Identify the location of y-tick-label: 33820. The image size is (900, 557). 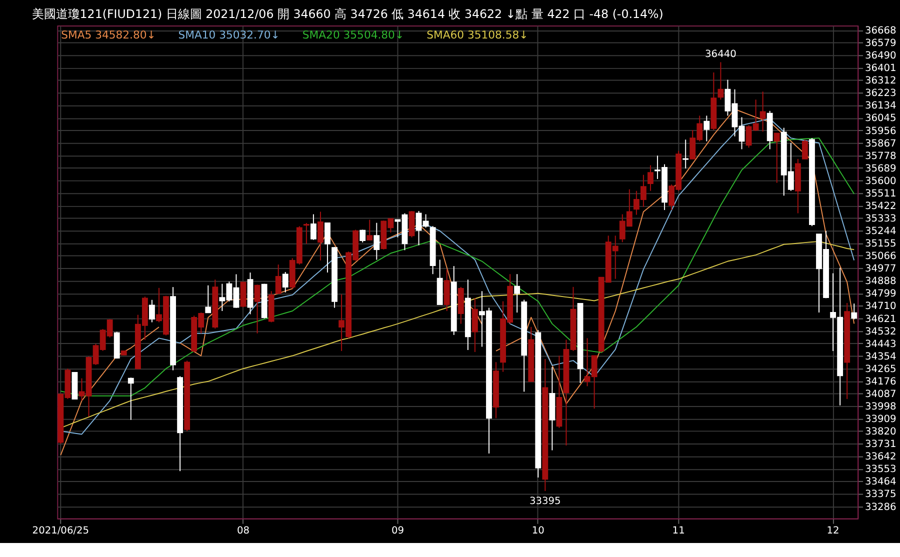
(880, 432).